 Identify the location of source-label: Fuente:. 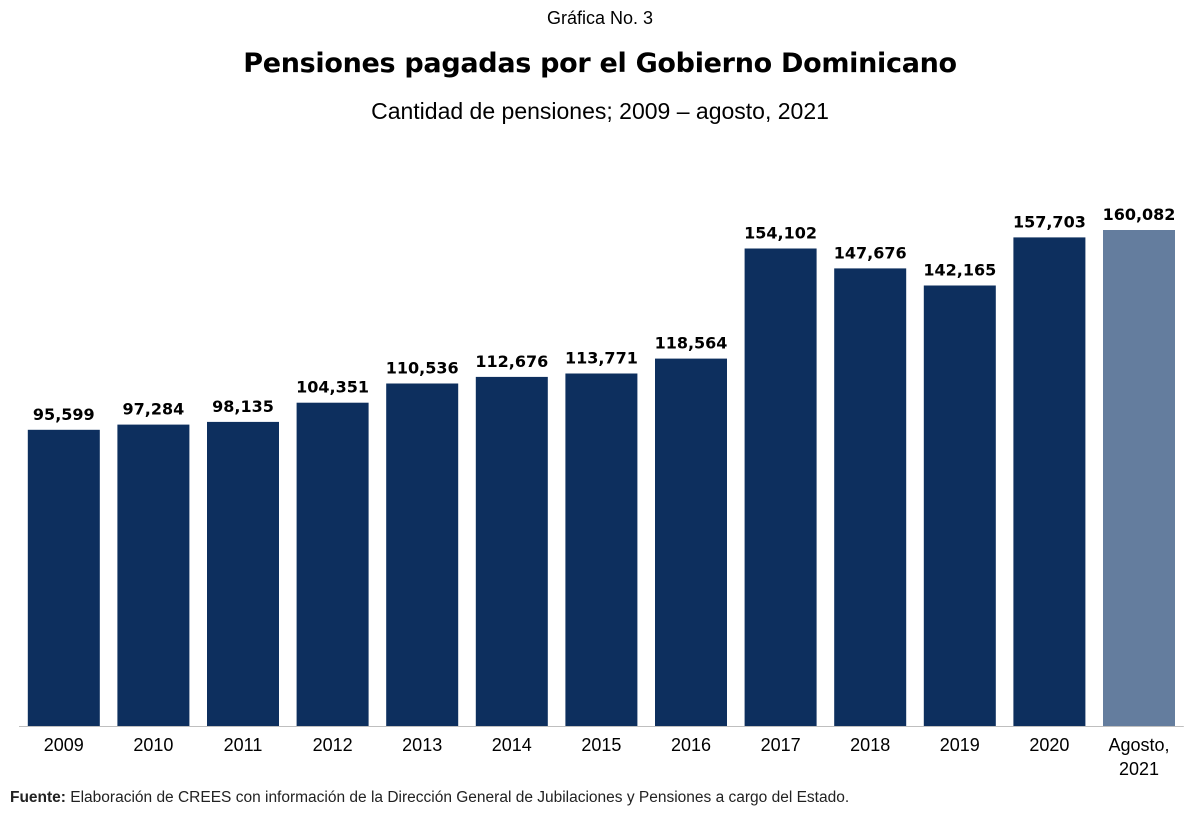
(38, 797).